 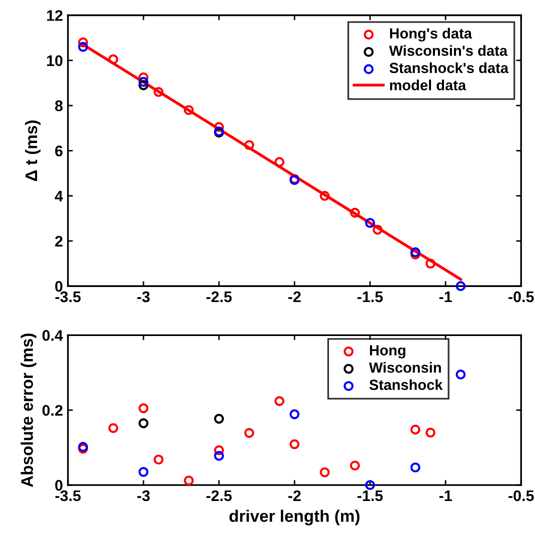 What do you see at coordinates (59, 151) in the screenshot?
I see `y-tick-label: 6` at bounding box center [59, 151].